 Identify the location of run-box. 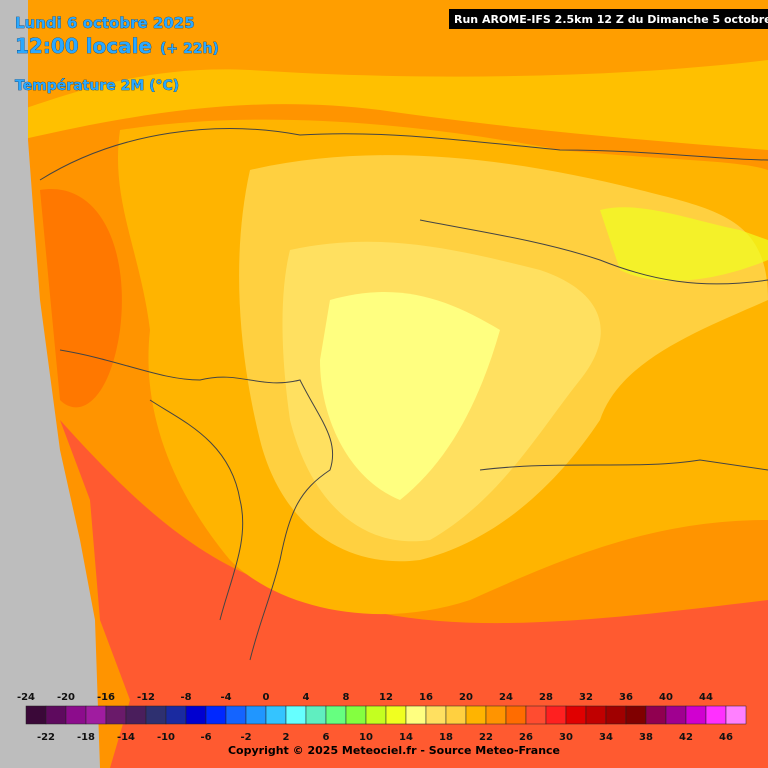
(608, 19).